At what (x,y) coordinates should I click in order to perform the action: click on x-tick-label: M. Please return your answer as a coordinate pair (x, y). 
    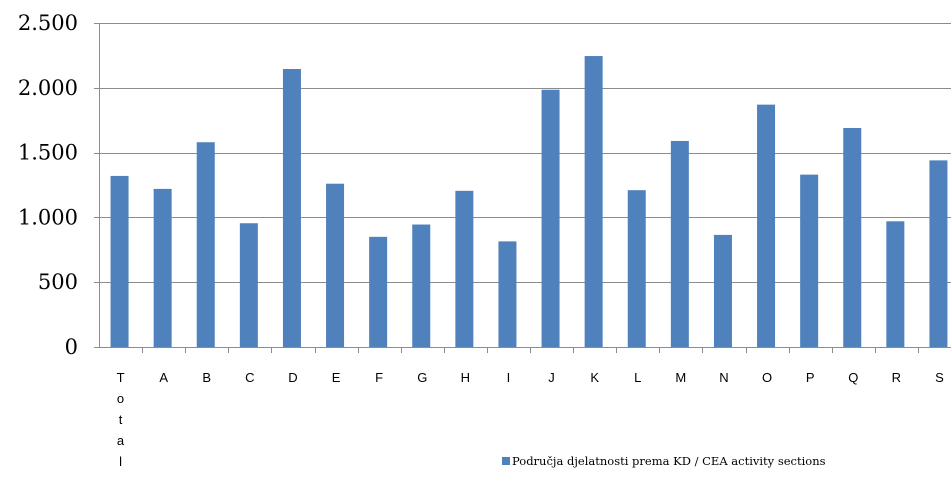
    Looking at the image, I should click on (680, 377).